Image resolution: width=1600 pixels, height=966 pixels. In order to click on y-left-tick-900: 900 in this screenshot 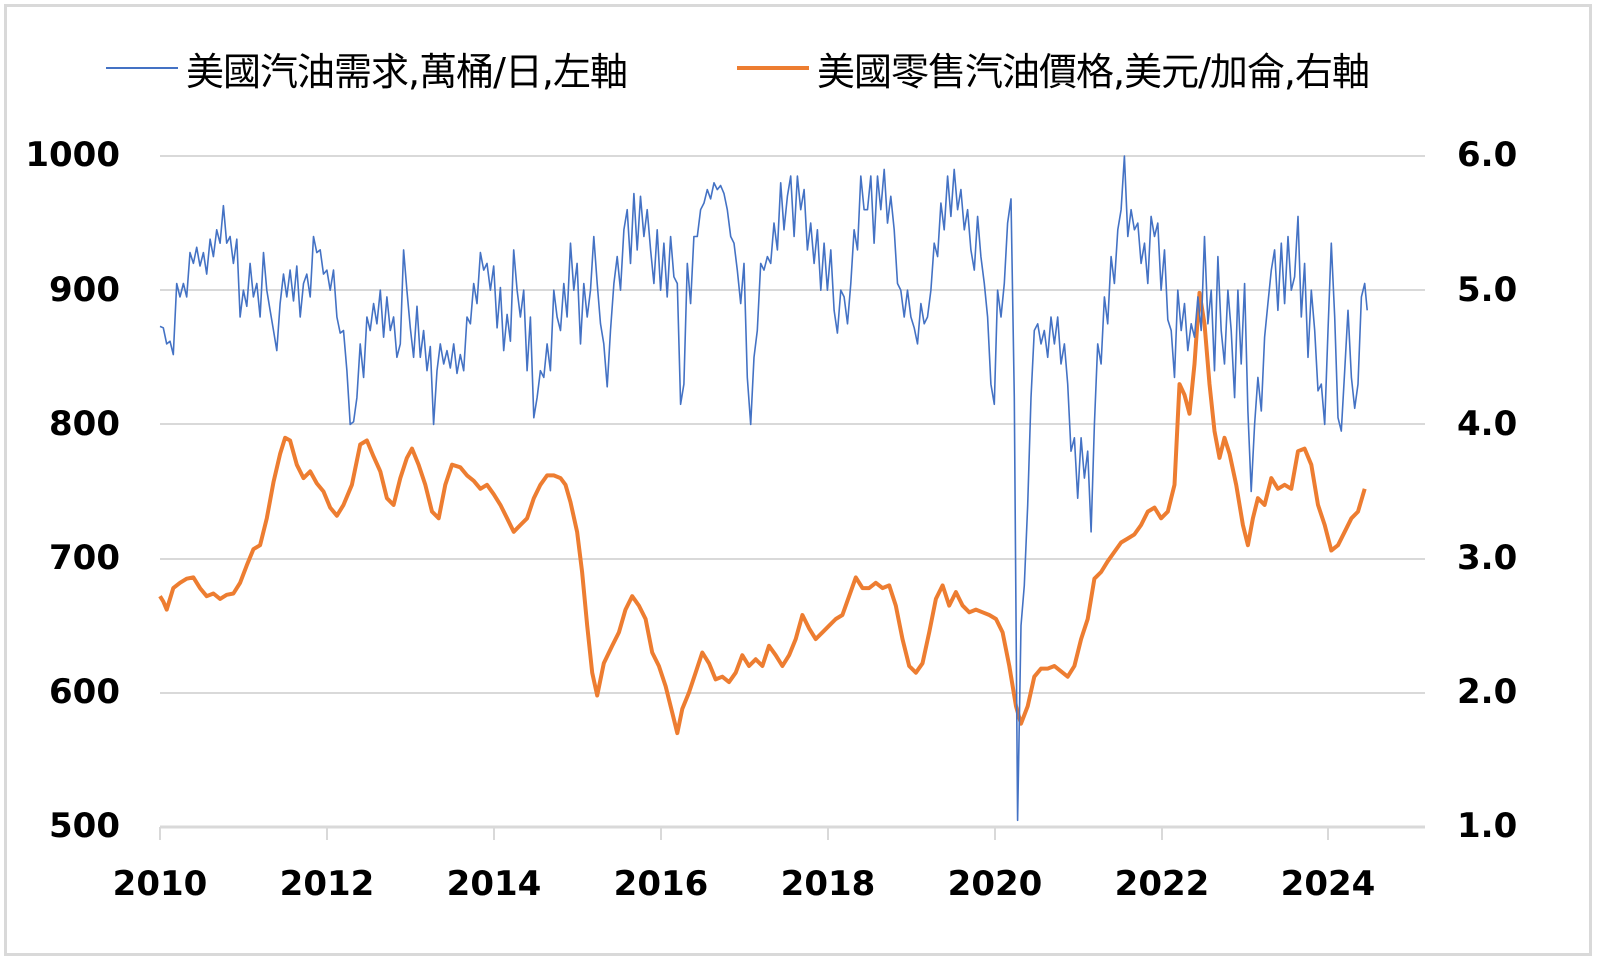, I will do `click(84, 290)`.